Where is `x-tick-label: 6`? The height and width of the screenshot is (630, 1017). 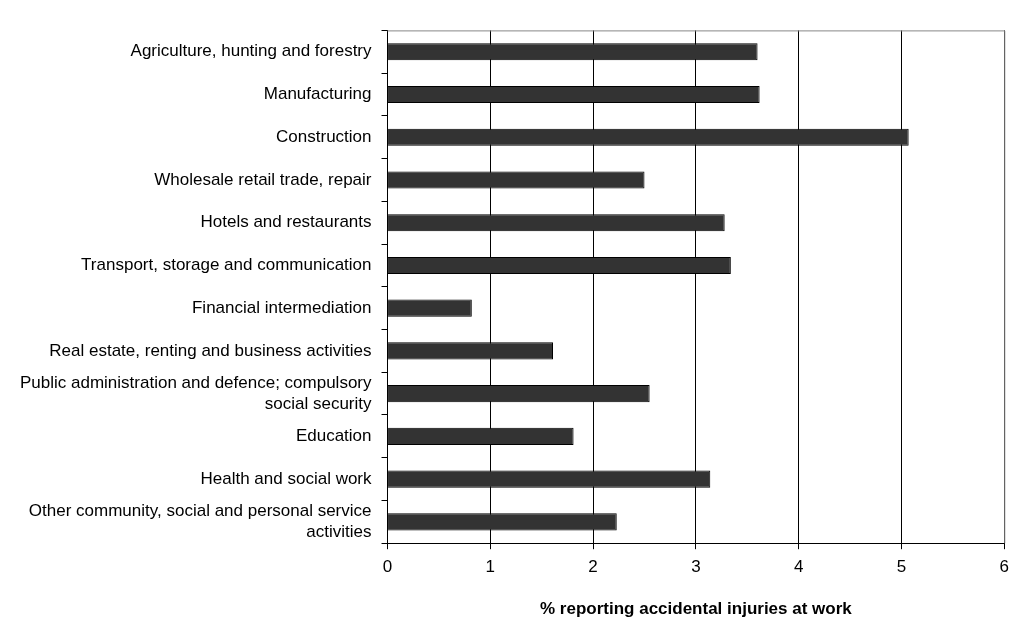 x-tick-label: 6 is located at coordinates (1004, 567).